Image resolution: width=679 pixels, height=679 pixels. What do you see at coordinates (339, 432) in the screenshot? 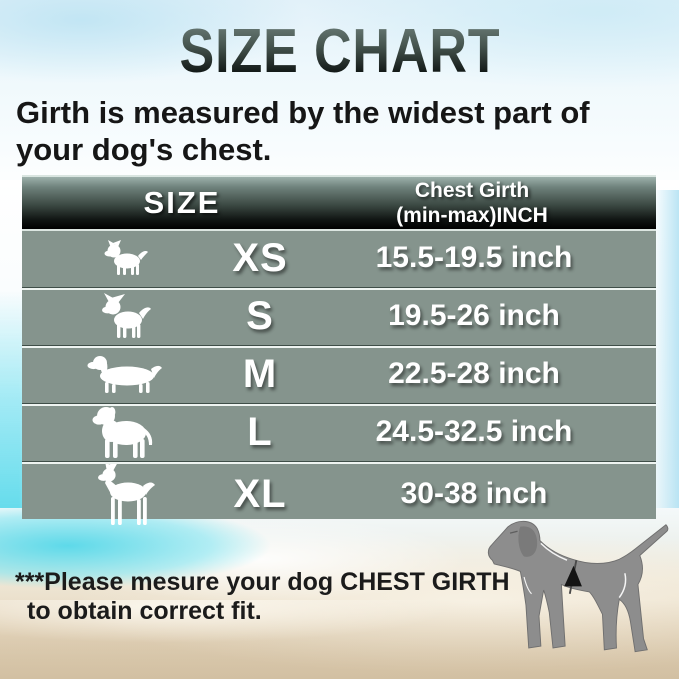
I see `table-row-l: L 24.5-32.5 inch` at bounding box center [339, 432].